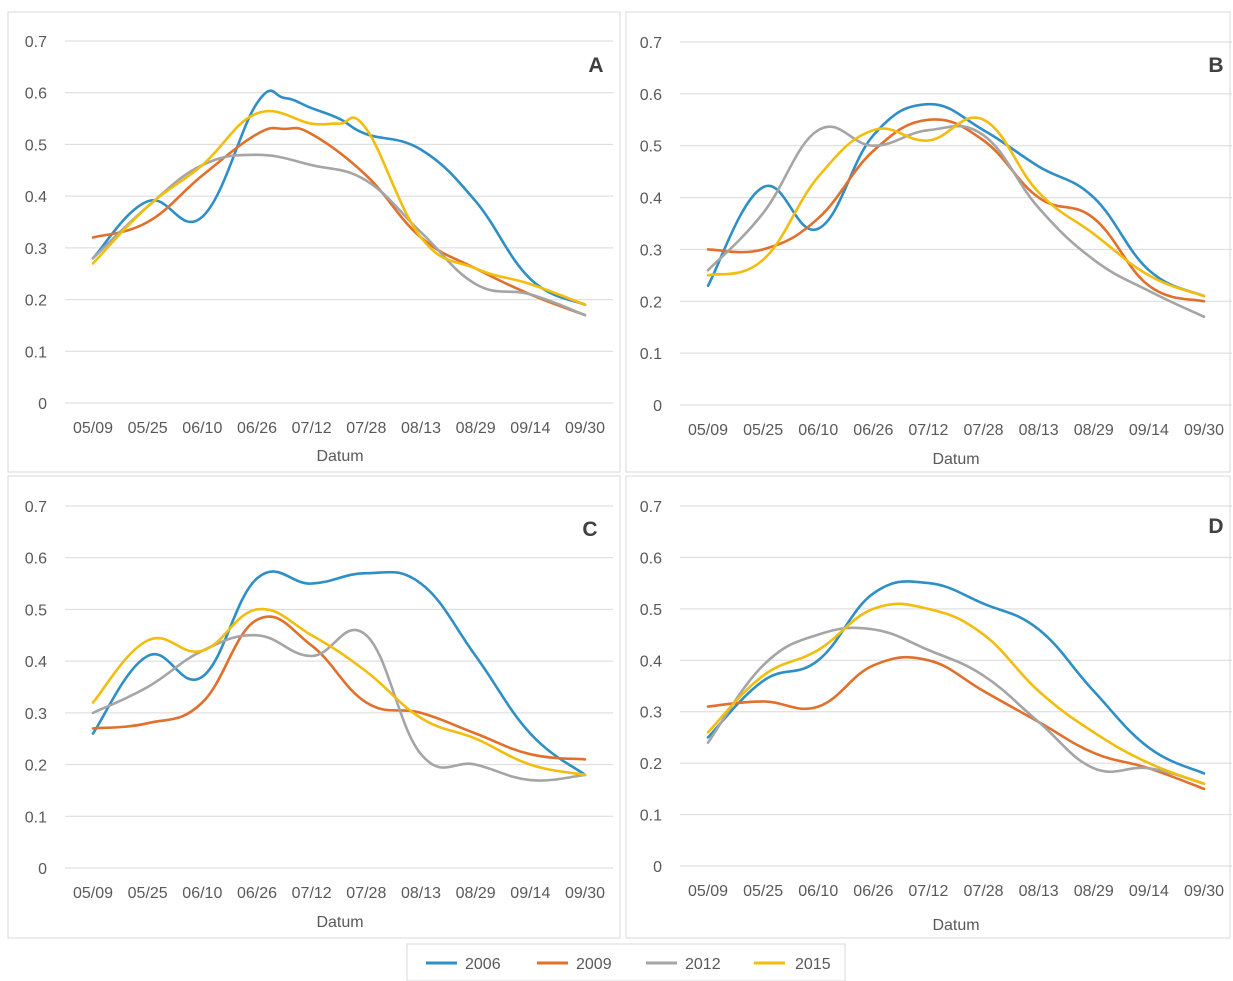  Describe the element at coordinates (651, 816) in the screenshot. I see `panel-d-y-tick-label: 0.1` at that location.